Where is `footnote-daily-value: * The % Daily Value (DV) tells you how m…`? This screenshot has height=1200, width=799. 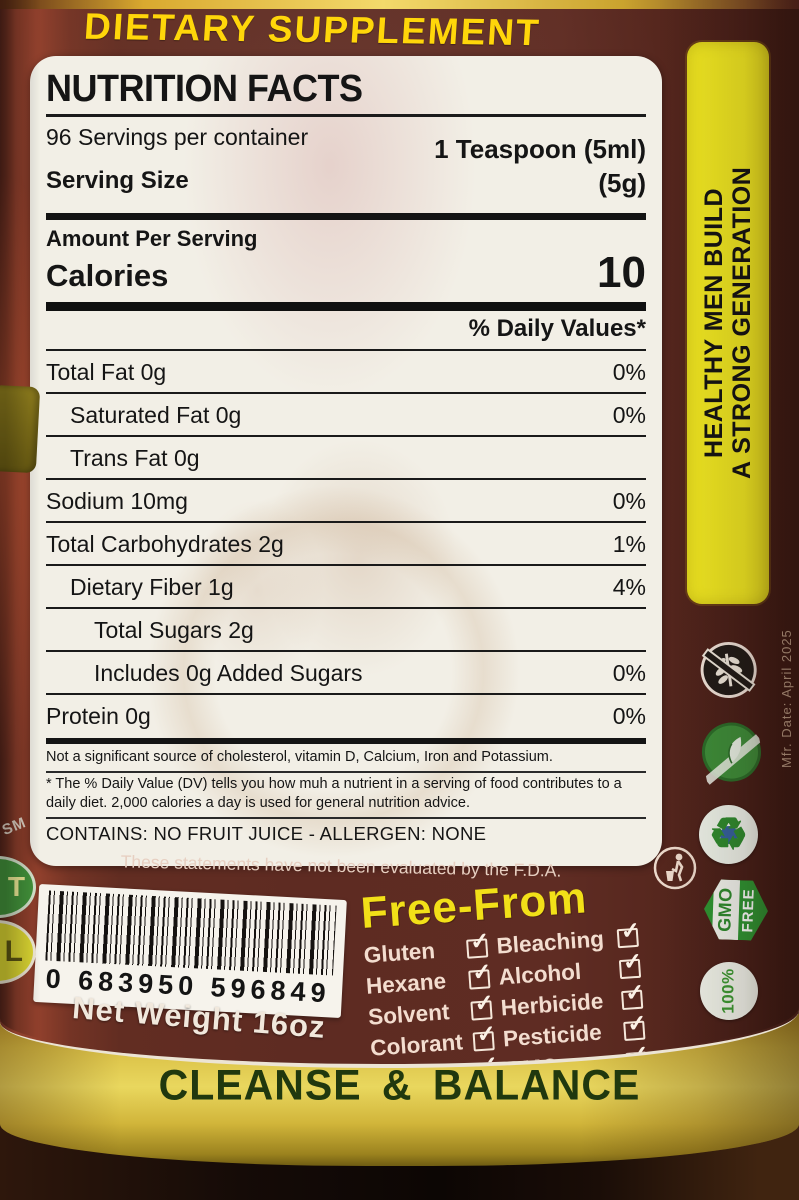
footnote-daily-value: * The % Daily Value (DV) tells you how m… is located at coordinates (346, 797).